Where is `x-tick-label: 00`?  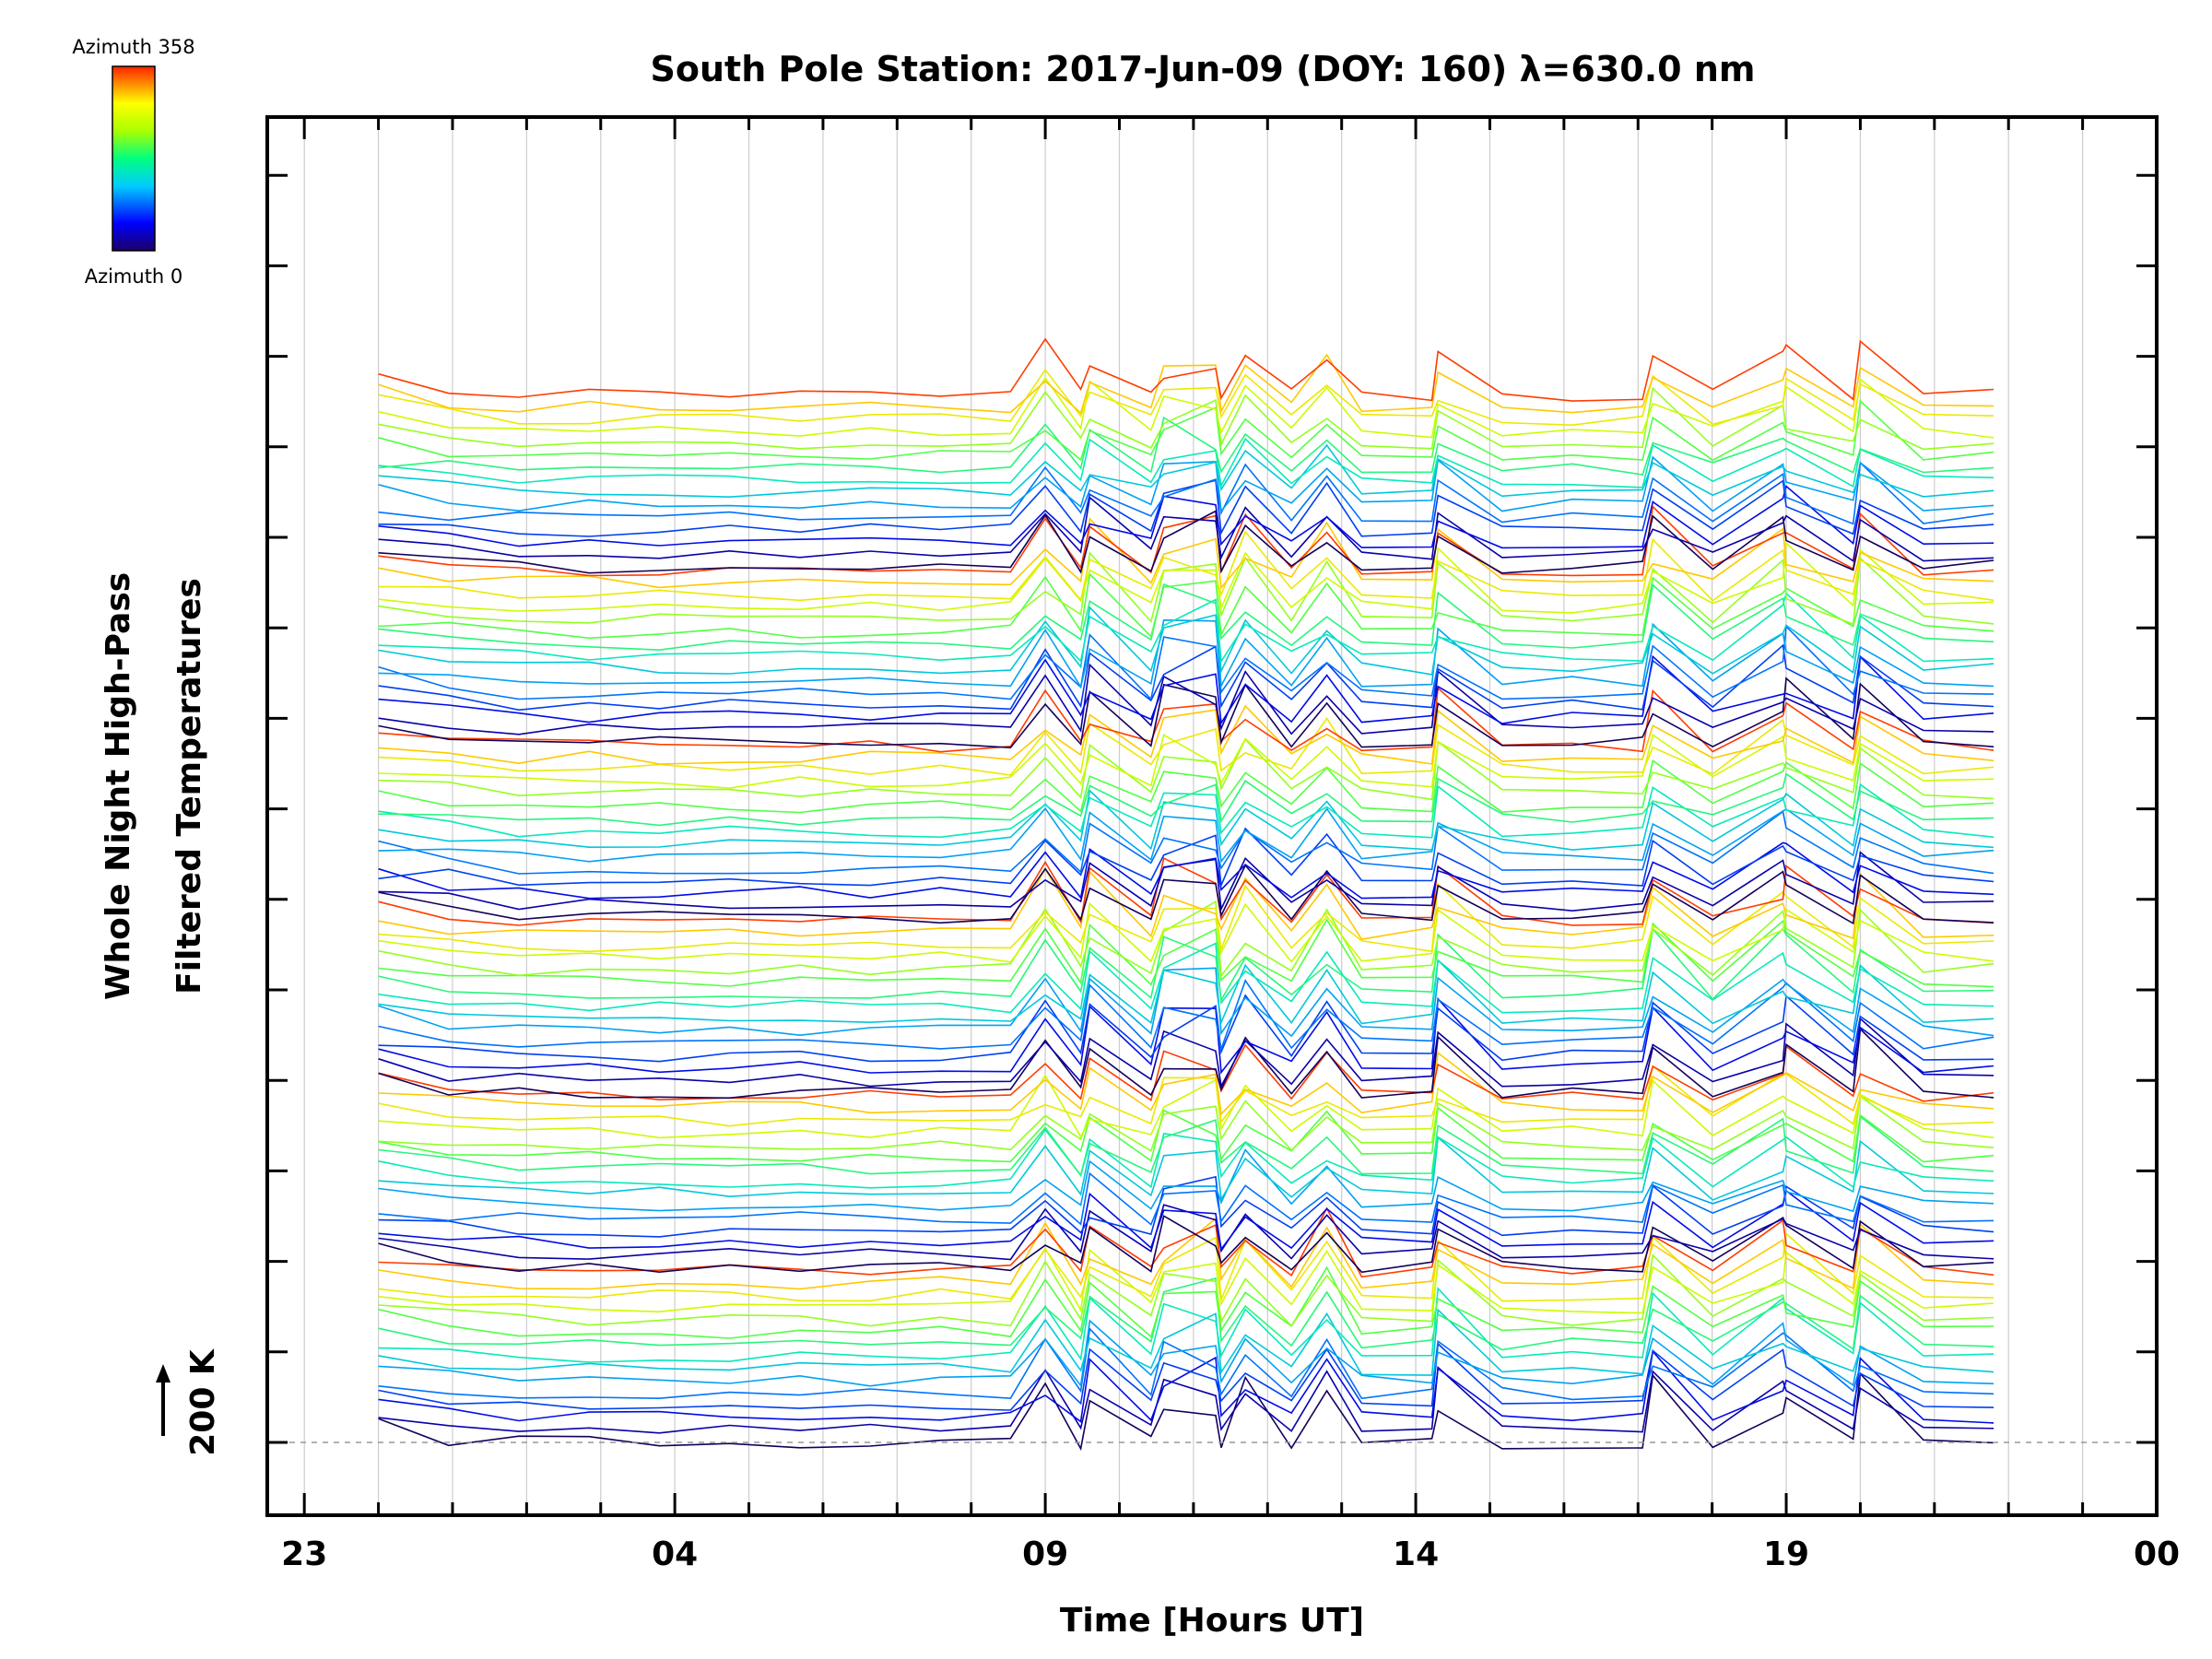 x-tick-label: 00 is located at coordinates (2157, 1554).